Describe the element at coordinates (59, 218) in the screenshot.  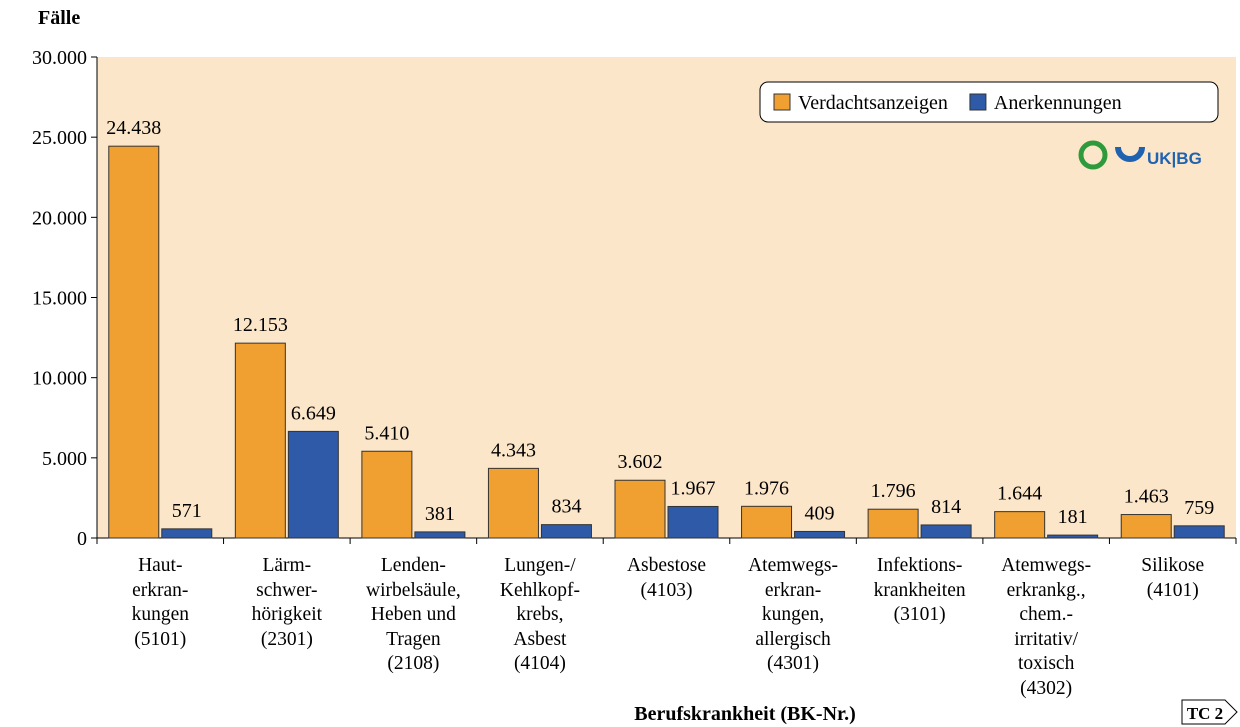
I see `y-tick-label: 20.000` at that location.